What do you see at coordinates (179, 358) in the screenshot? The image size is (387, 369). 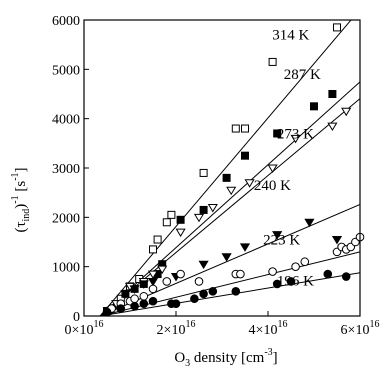 I see `x-axis-title-prefix: O` at bounding box center [179, 358].